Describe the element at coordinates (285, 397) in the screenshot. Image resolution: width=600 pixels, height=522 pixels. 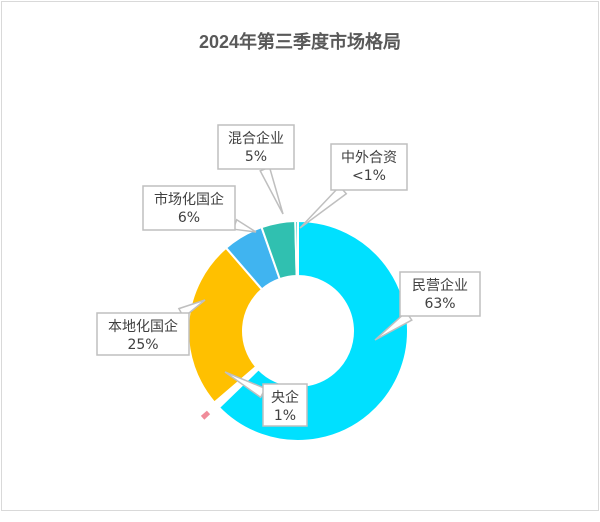
I see `data-label-category: 央企` at that location.